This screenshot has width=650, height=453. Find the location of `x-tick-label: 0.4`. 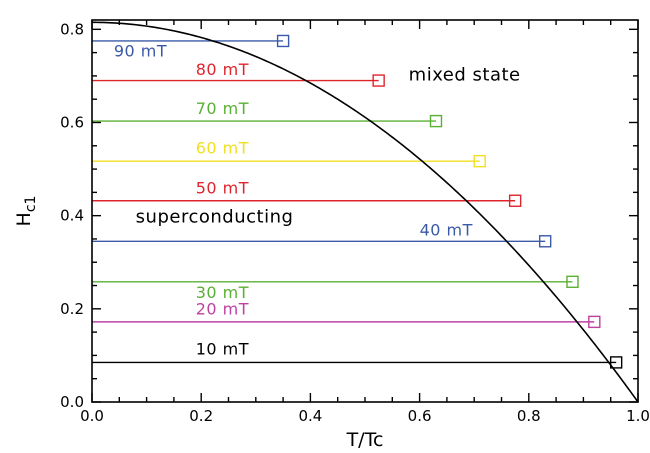

x-tick-label: 0.4 is located at coordinates (310, 416).